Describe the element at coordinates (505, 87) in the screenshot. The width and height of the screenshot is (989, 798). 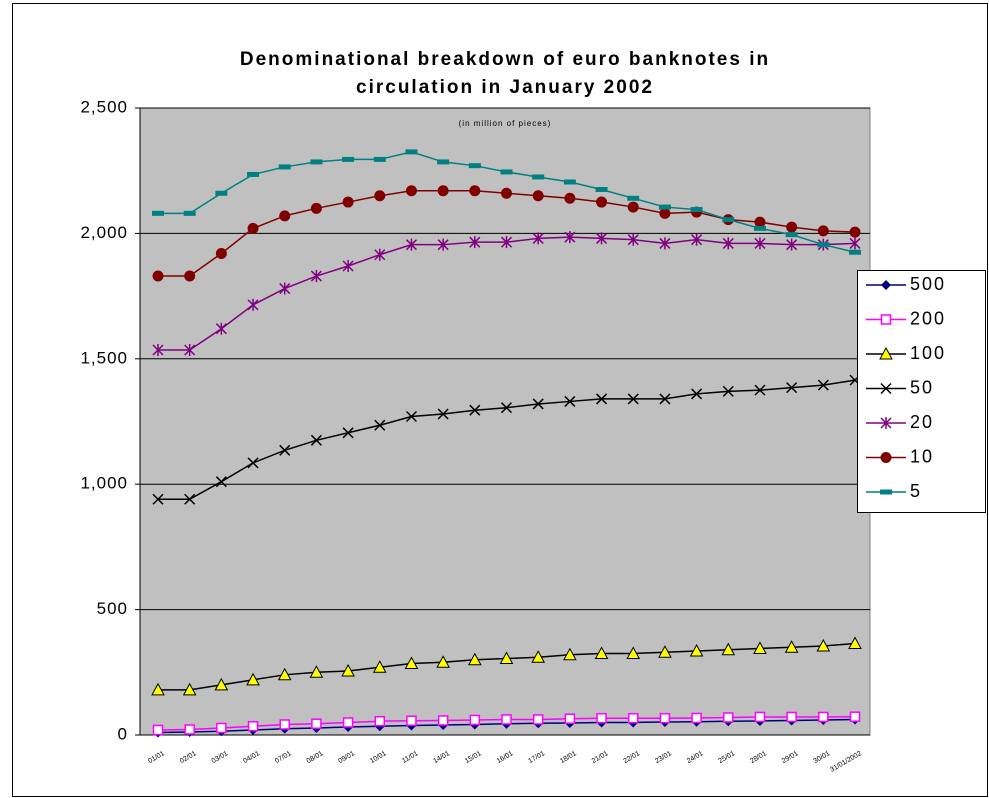
I see `title-line: circulation in January 2002` at that location.